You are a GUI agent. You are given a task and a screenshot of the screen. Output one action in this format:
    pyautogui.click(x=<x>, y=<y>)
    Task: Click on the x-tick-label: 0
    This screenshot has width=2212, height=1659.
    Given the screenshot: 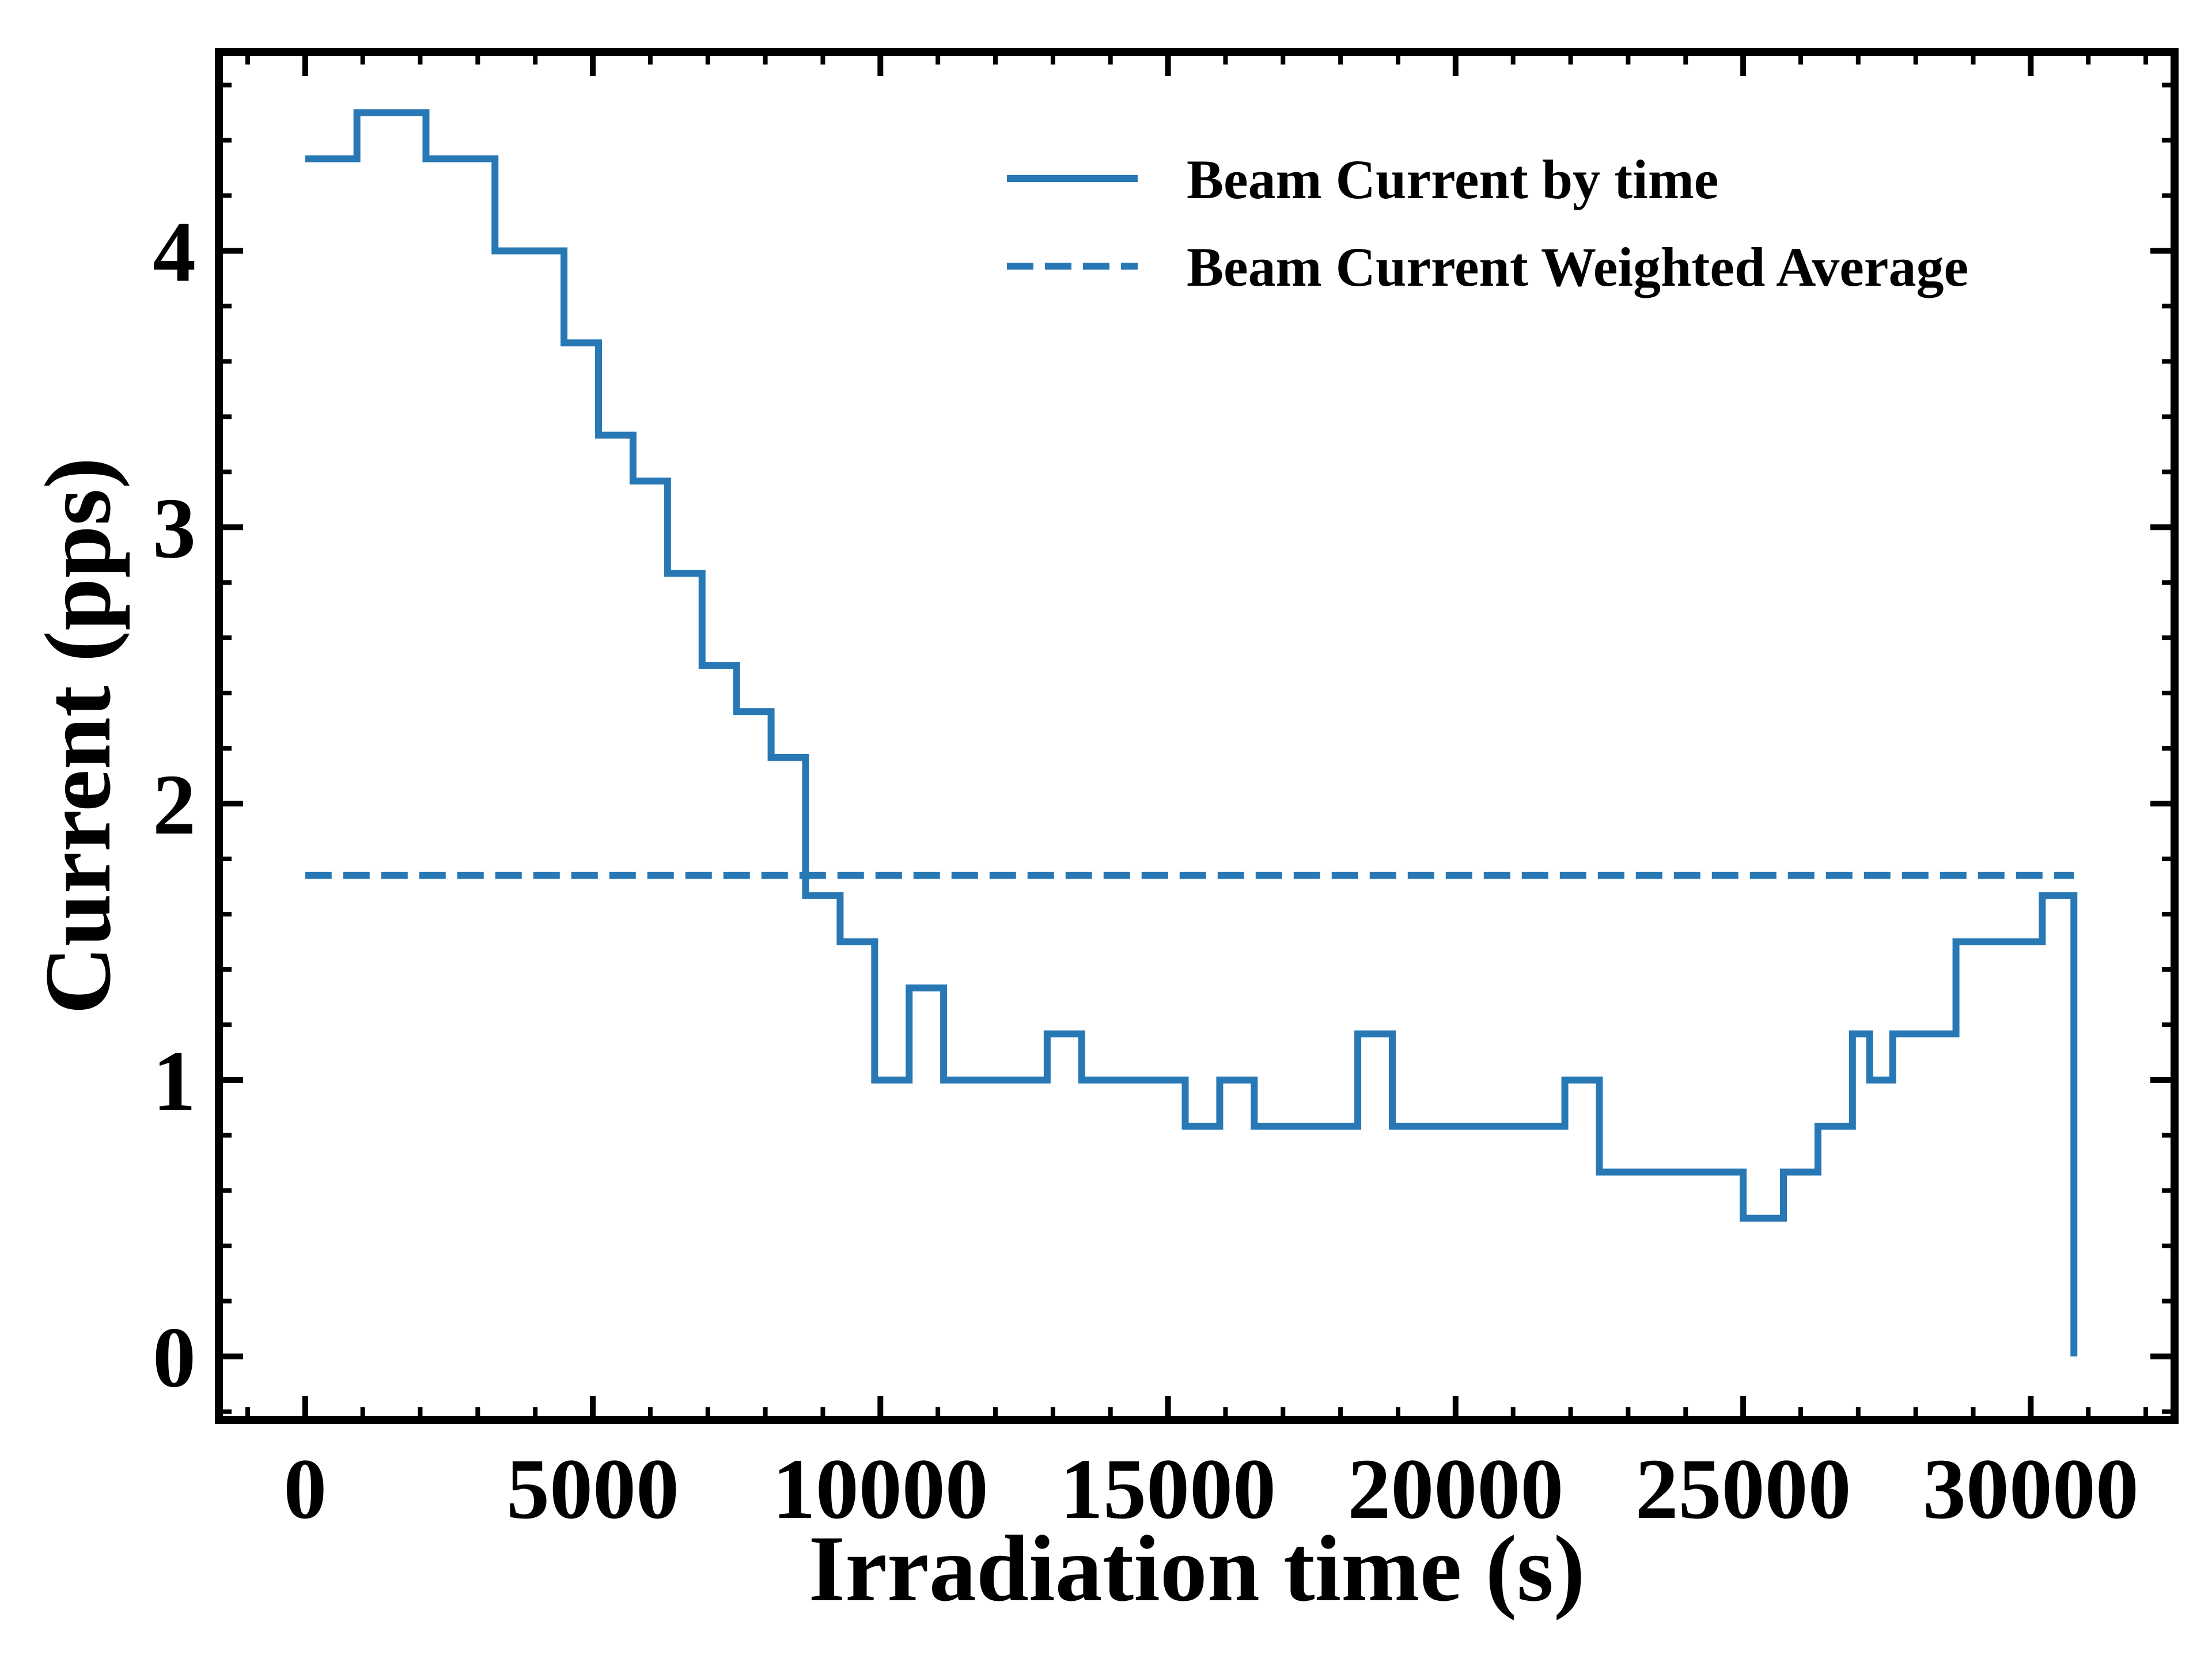 What is the action you would take?
    pyautogui.click(x=305, y=1489)
    